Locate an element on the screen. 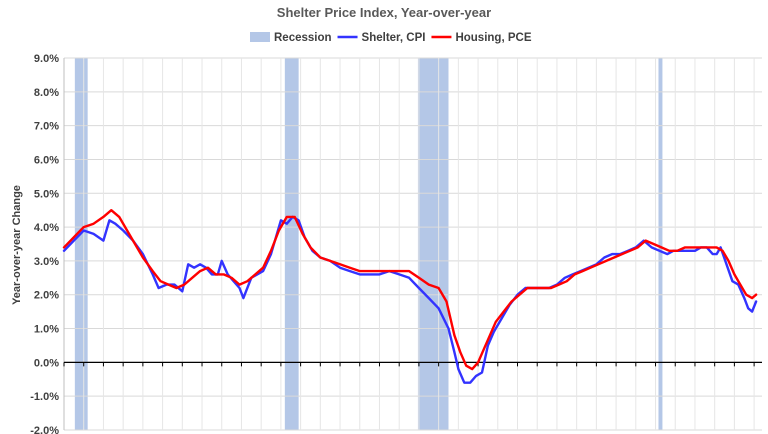  legend-swatch-recession is located at coordinates (260, 37).